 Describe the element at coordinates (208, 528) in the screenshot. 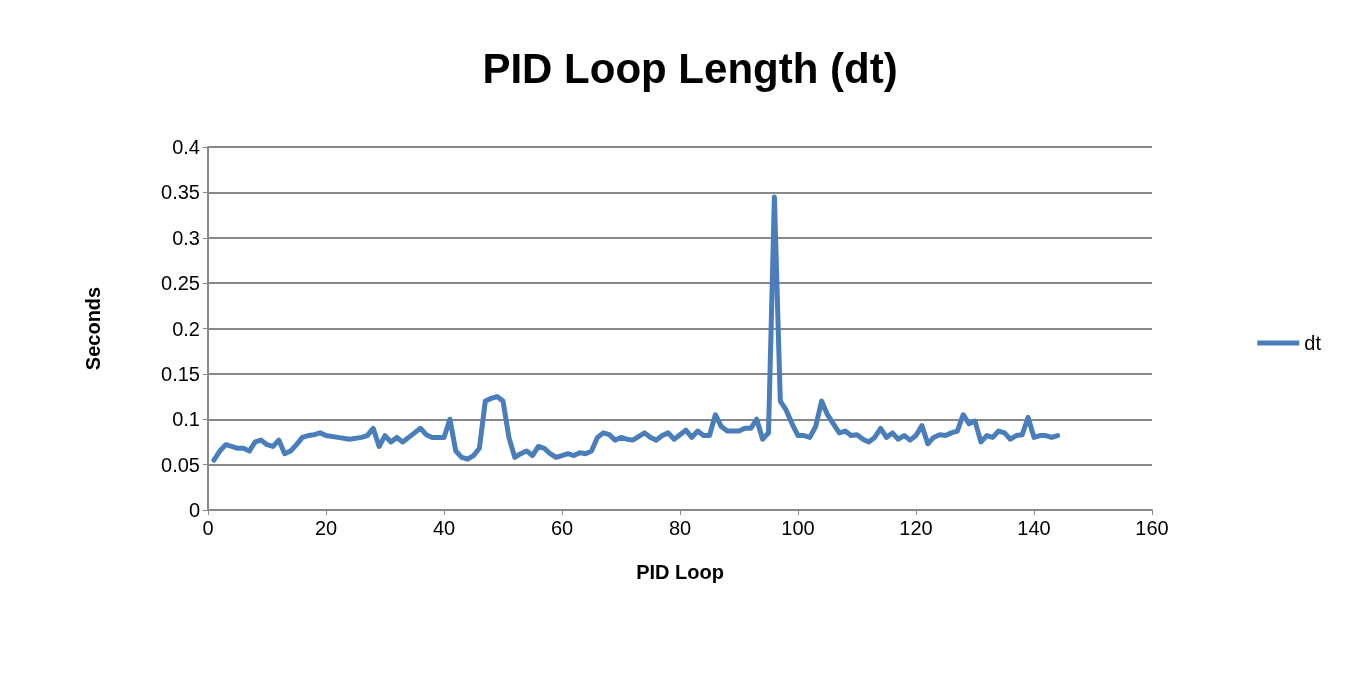

I see `x-tick-label: 0` at that location.